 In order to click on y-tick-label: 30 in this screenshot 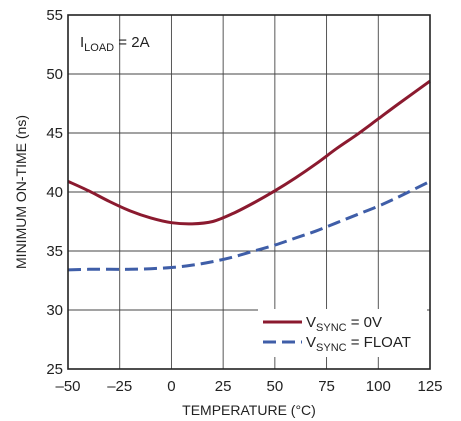, I will do `click(54, 310)`.